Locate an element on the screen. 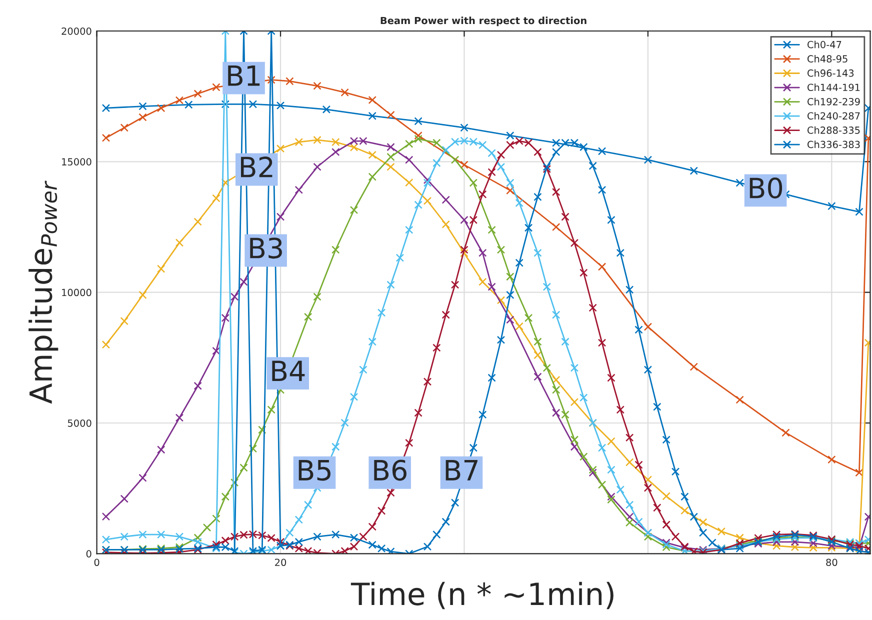 This screenshot has width=872, height=620. annotation: B0 is located at coordinates (766, 187).